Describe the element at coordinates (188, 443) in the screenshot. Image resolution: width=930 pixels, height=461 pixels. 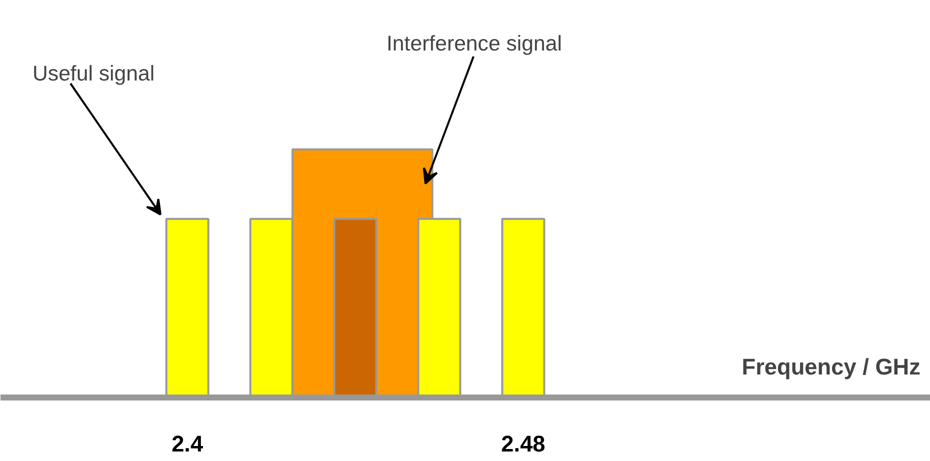
I see `x-tick-label: 2.4` at that location.